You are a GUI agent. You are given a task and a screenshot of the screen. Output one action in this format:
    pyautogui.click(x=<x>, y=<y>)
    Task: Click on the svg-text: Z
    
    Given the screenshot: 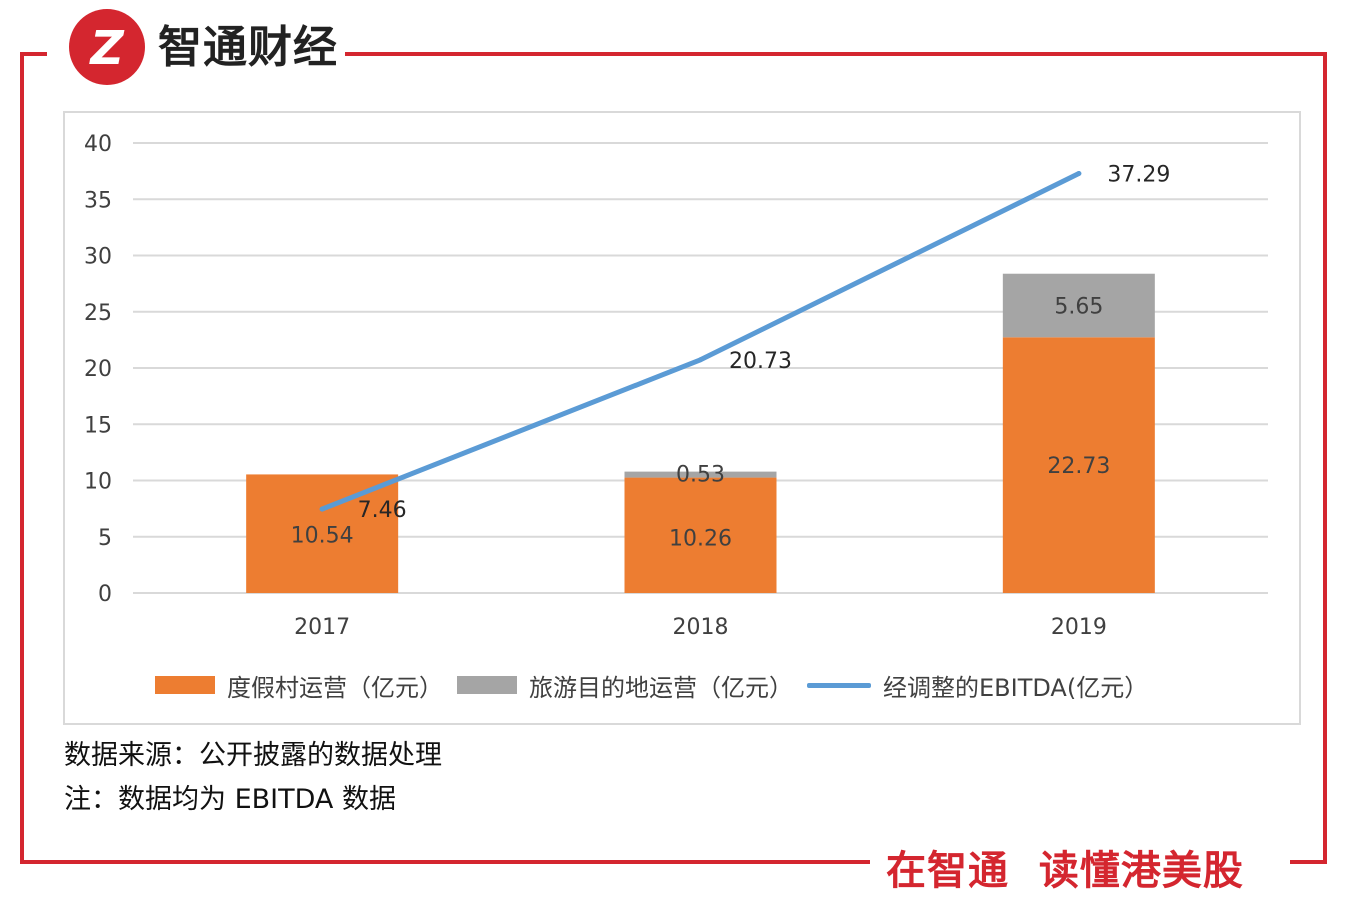 What is the action you would take?
    pyautogui.click(x=106, y=48)
    